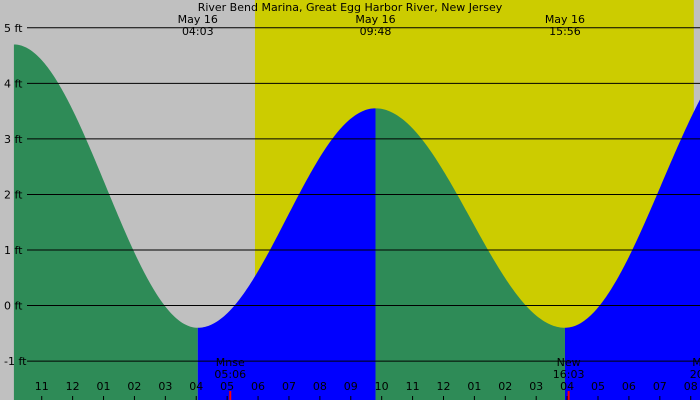  I want to click on y-tick-label: -1 ft, so click(15, 361).